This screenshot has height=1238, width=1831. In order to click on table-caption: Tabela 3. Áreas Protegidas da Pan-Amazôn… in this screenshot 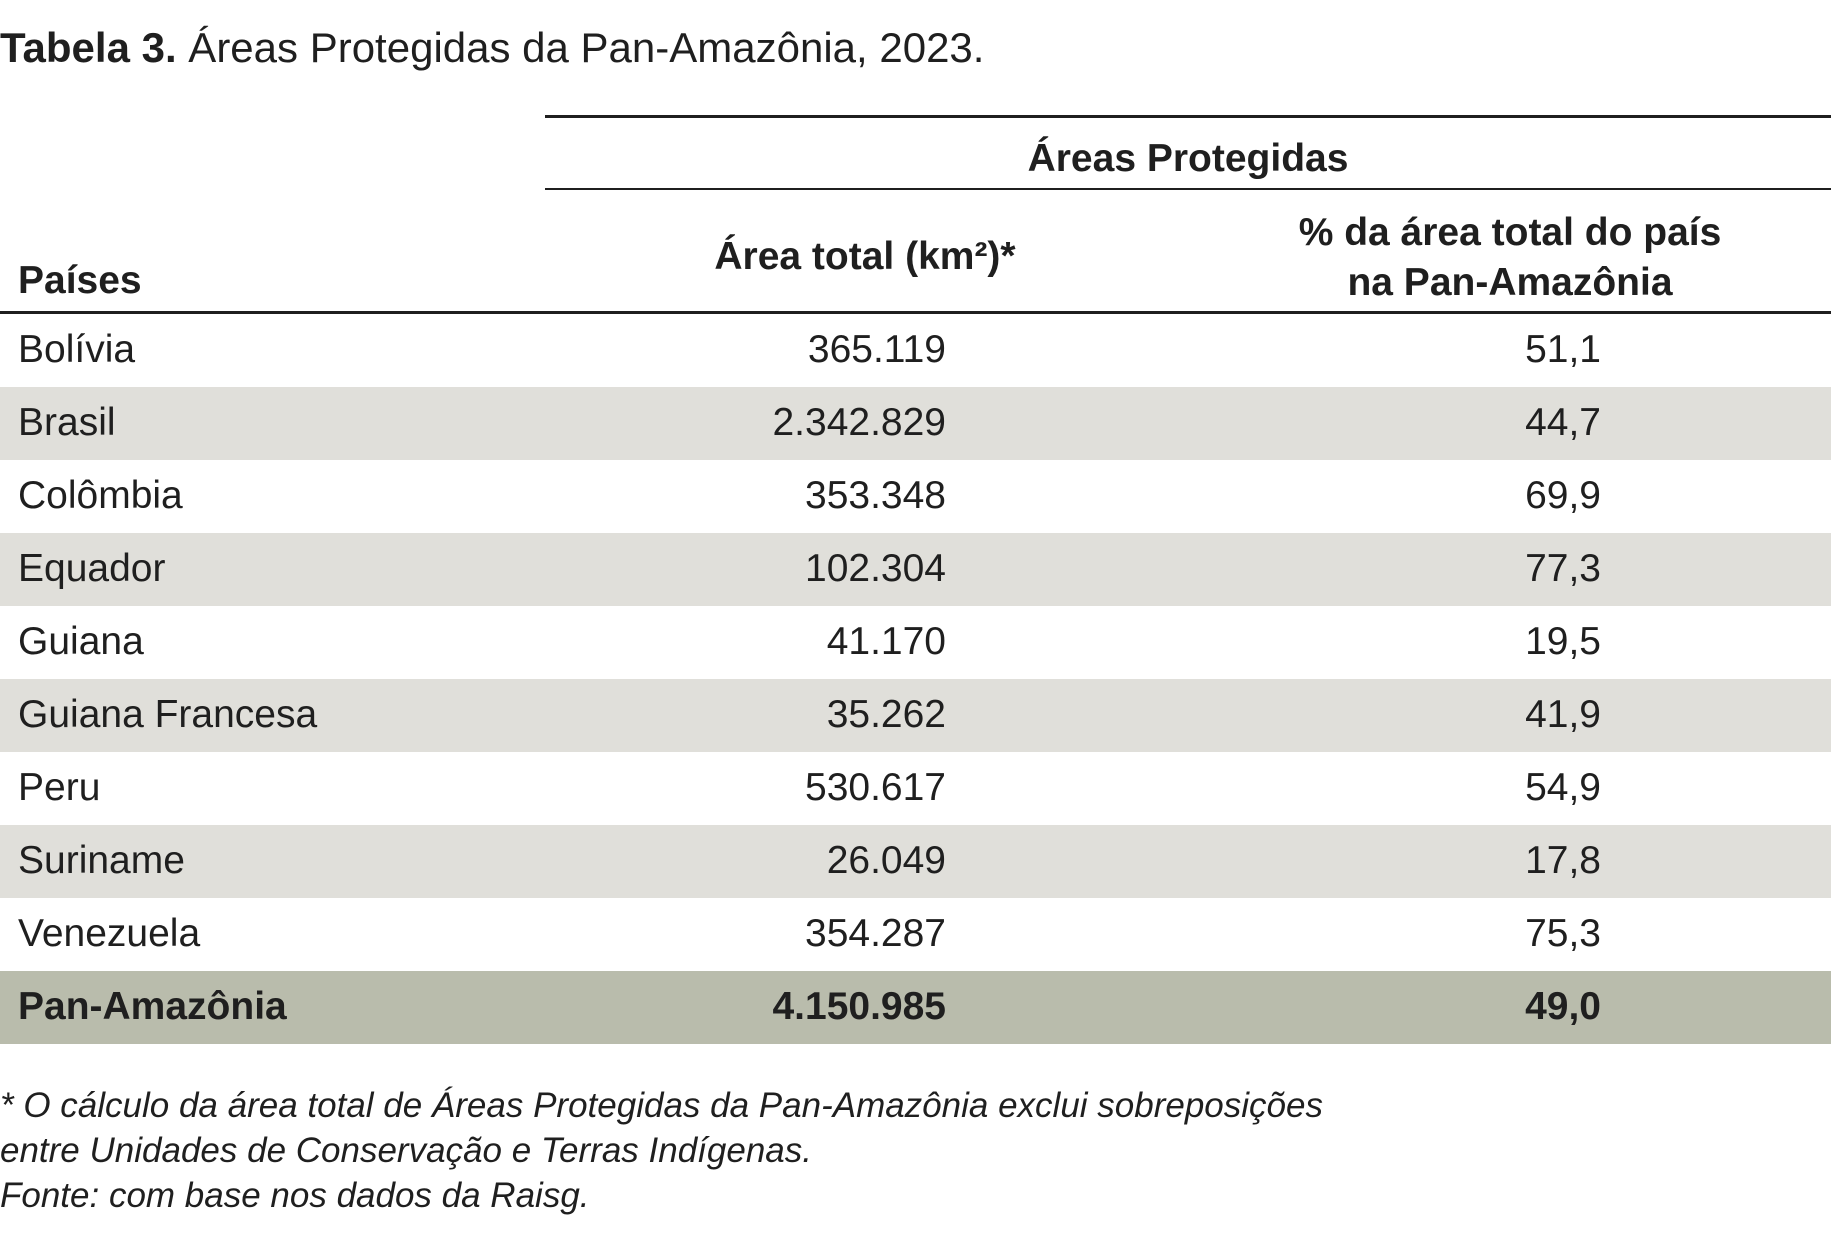, I will do `click(492, 48)`.